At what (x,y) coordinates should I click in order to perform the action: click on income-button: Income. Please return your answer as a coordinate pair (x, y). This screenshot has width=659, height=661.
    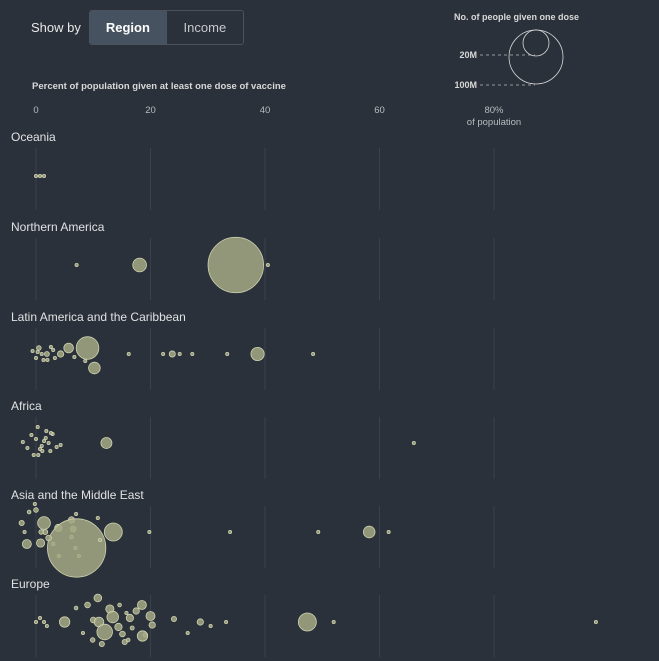
    Looking at the image, I should click on (204, 27).